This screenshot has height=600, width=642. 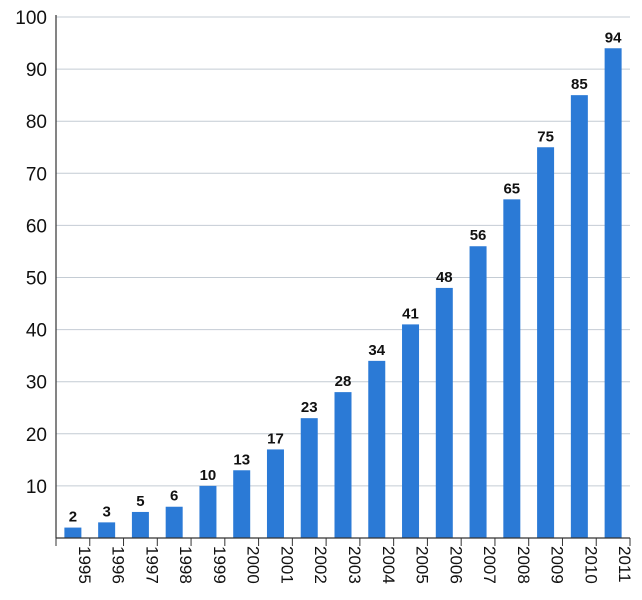 What do you see at coordinates (444, 277) in the screenshot?
I see `data-label: 48` at bounding box center [444, 277].